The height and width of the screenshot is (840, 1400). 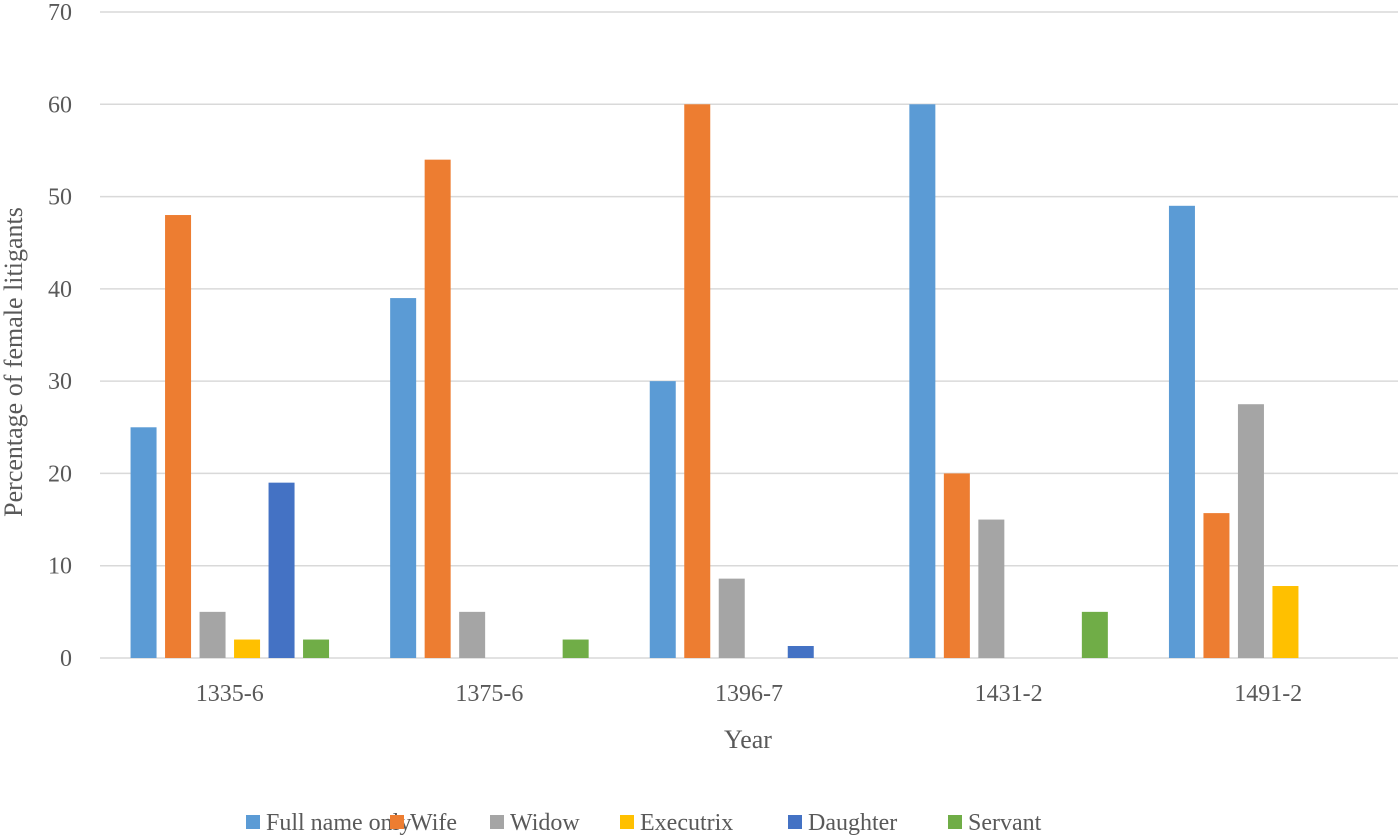 What do you see at coordinates (60, 382) in the screenshot?
I see `y-tick-label: 30` at bounding box center [60, 382].